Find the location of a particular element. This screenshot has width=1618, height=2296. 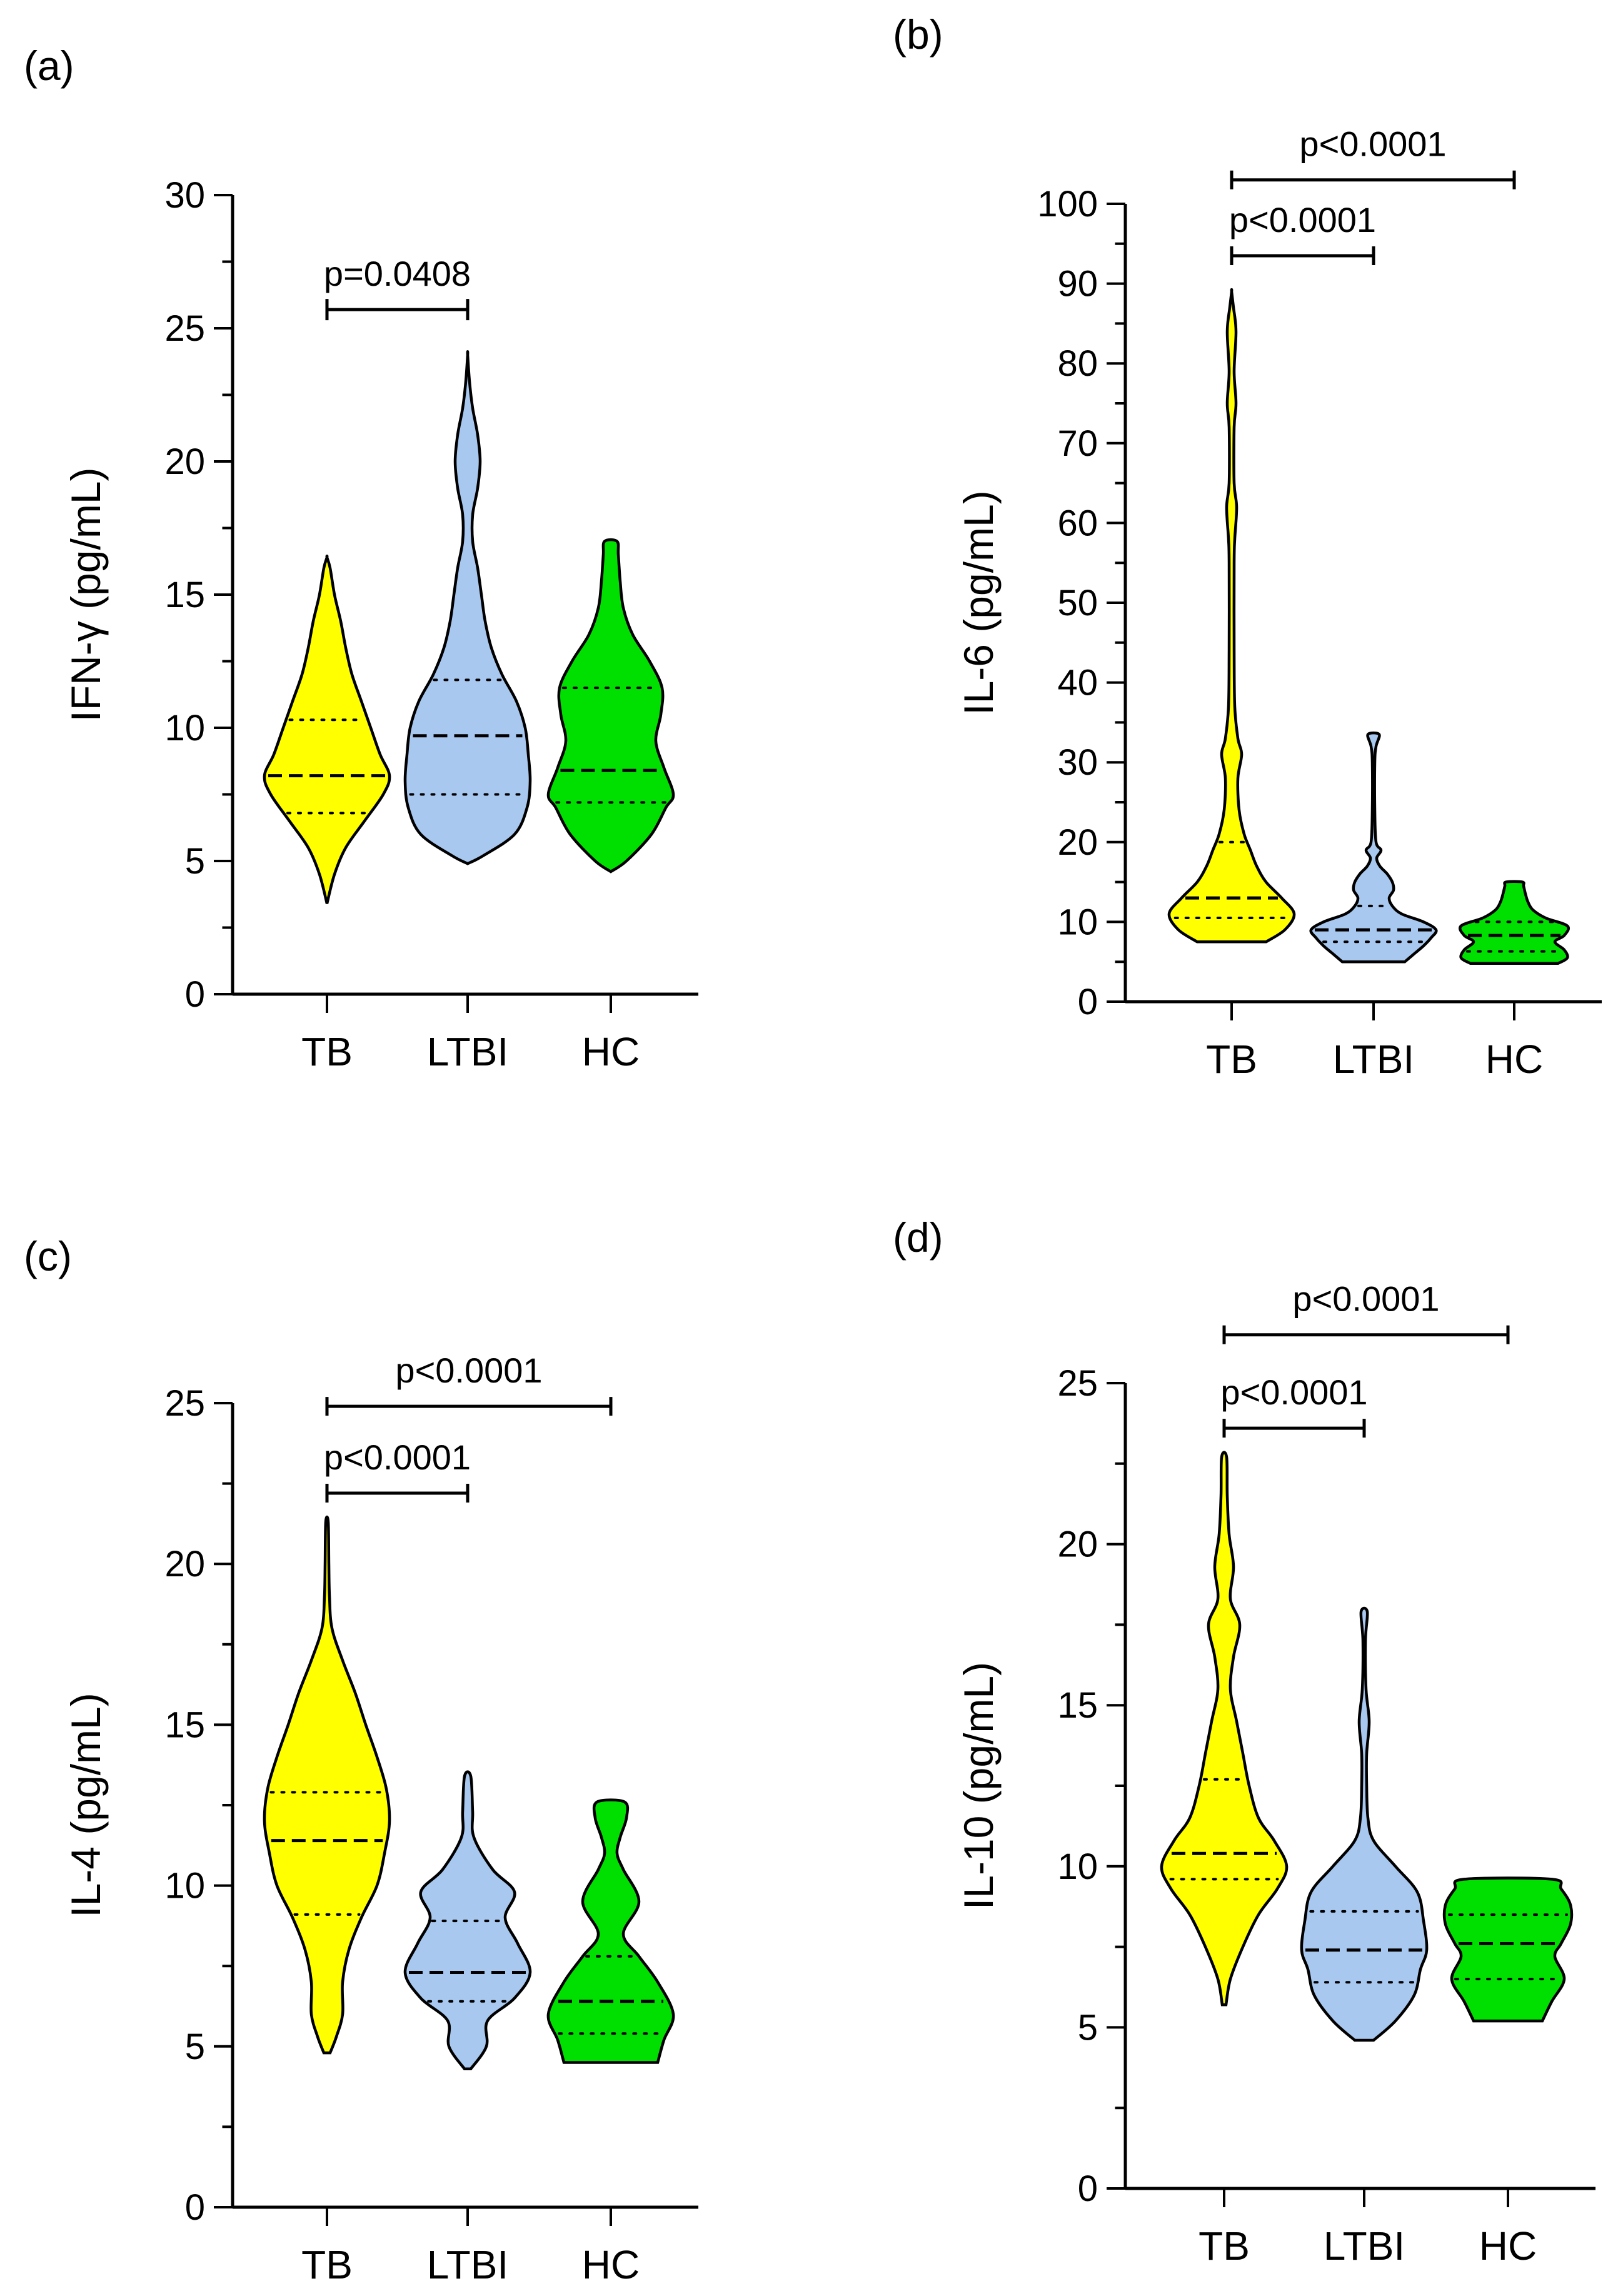

y-axis-title: IL-10 (pg/mL) is located at coordinates (978, 1786).